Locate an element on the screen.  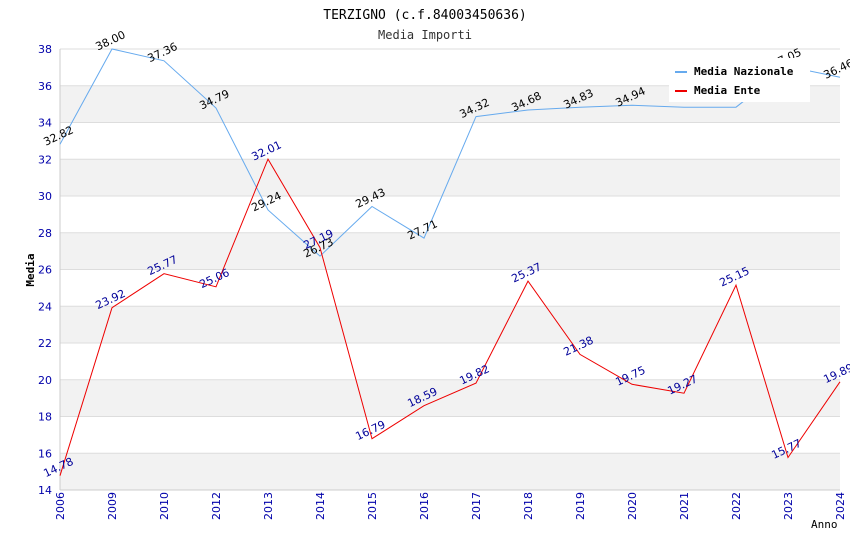
y-tick-label: 14 is located at coordinates (45, 490).